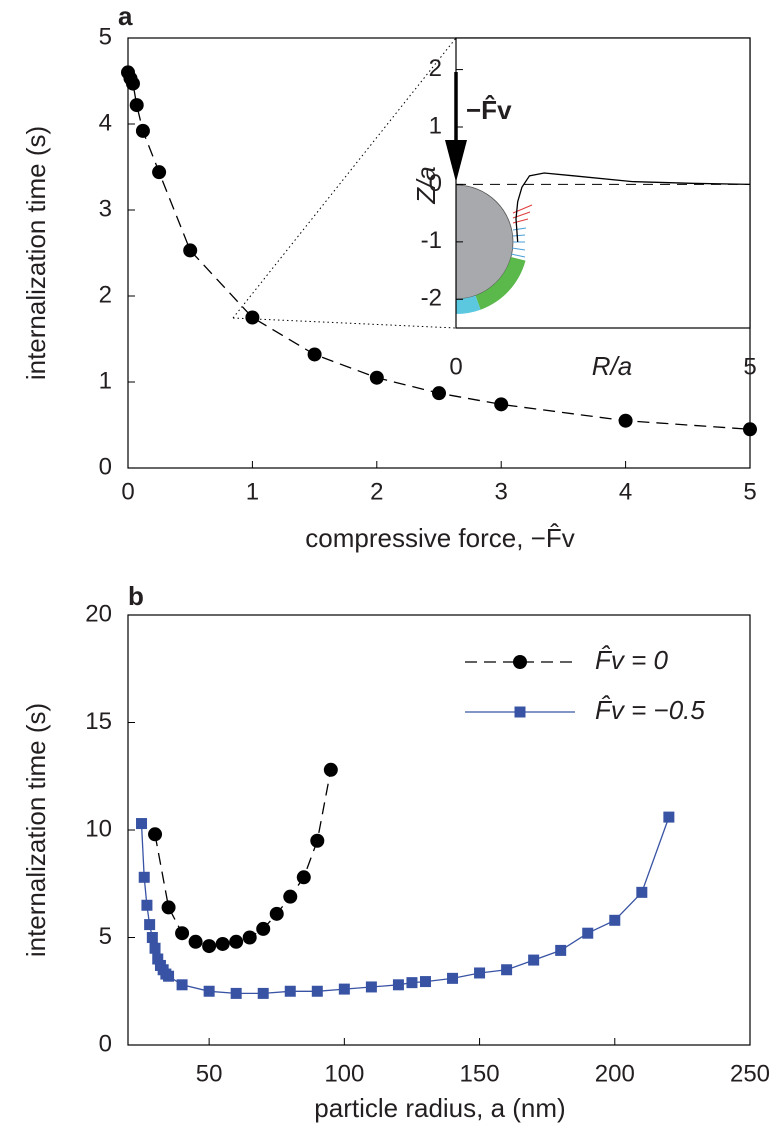 The width and height of the screenshot is (780, 1140). Describe the element at coordinates (125, 16) in the screenshot. I see `panel-label: a` at that location.